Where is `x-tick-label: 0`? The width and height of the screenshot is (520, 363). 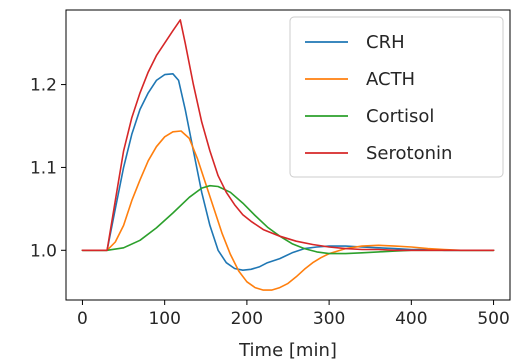 x-tick-label: 0 is located at coordinates (82, 319).